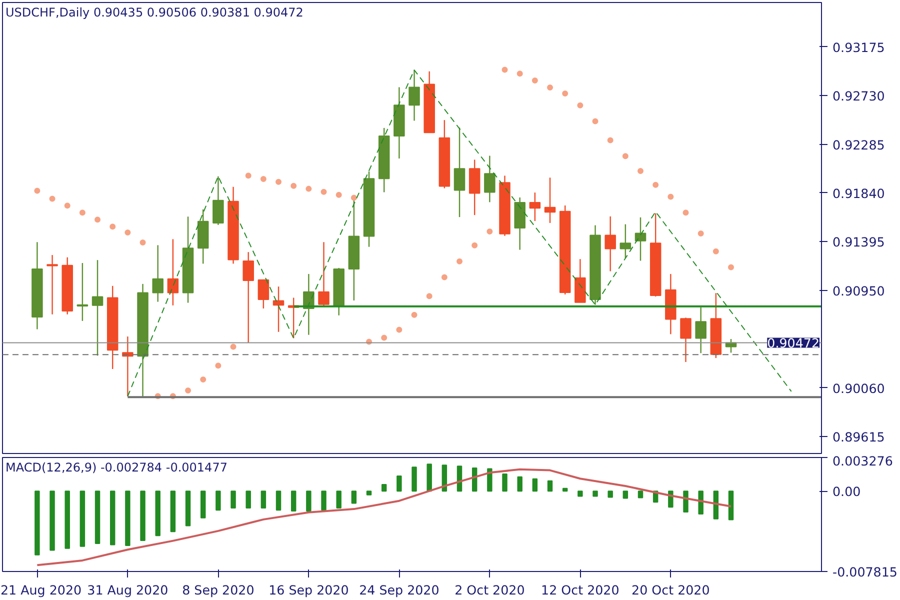 This screenshot has width=900, height=600. What do you see at coordinates (862, 461) in the screenshot?
I see `y-tick-label: 0.003276` at bounding box center [862, 461].